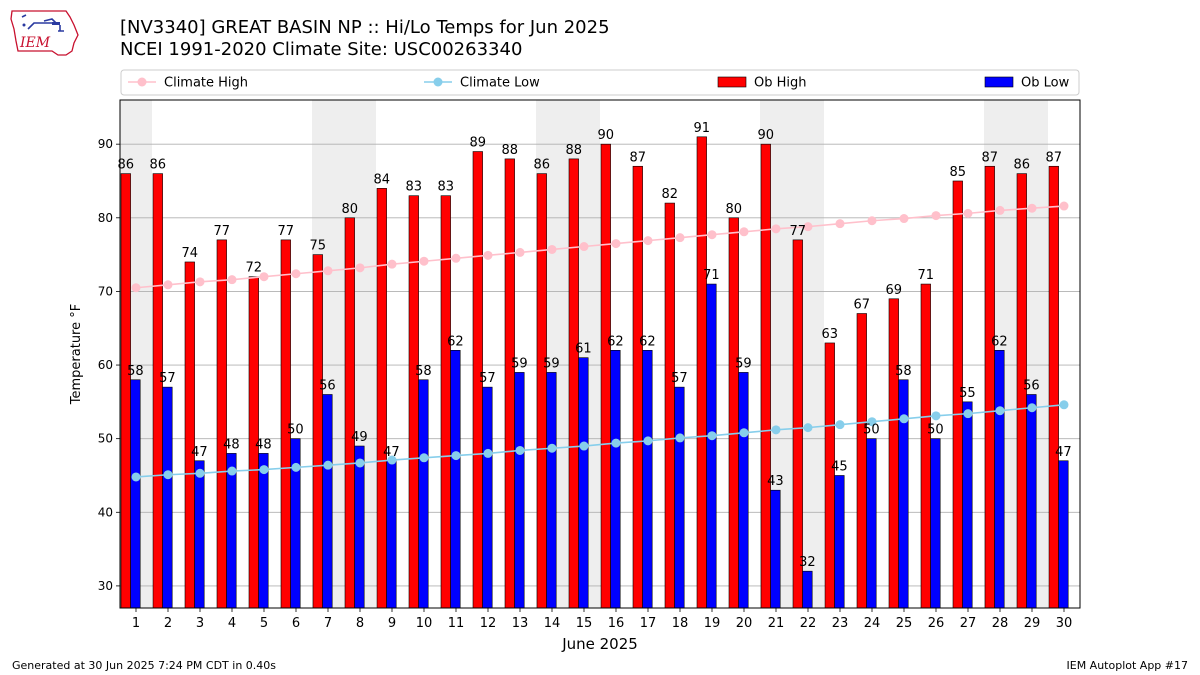 Image resolution: width=1200 pixels, height=675 pixels. I want to click on x-tick-label: 28, so click(1000, 623).